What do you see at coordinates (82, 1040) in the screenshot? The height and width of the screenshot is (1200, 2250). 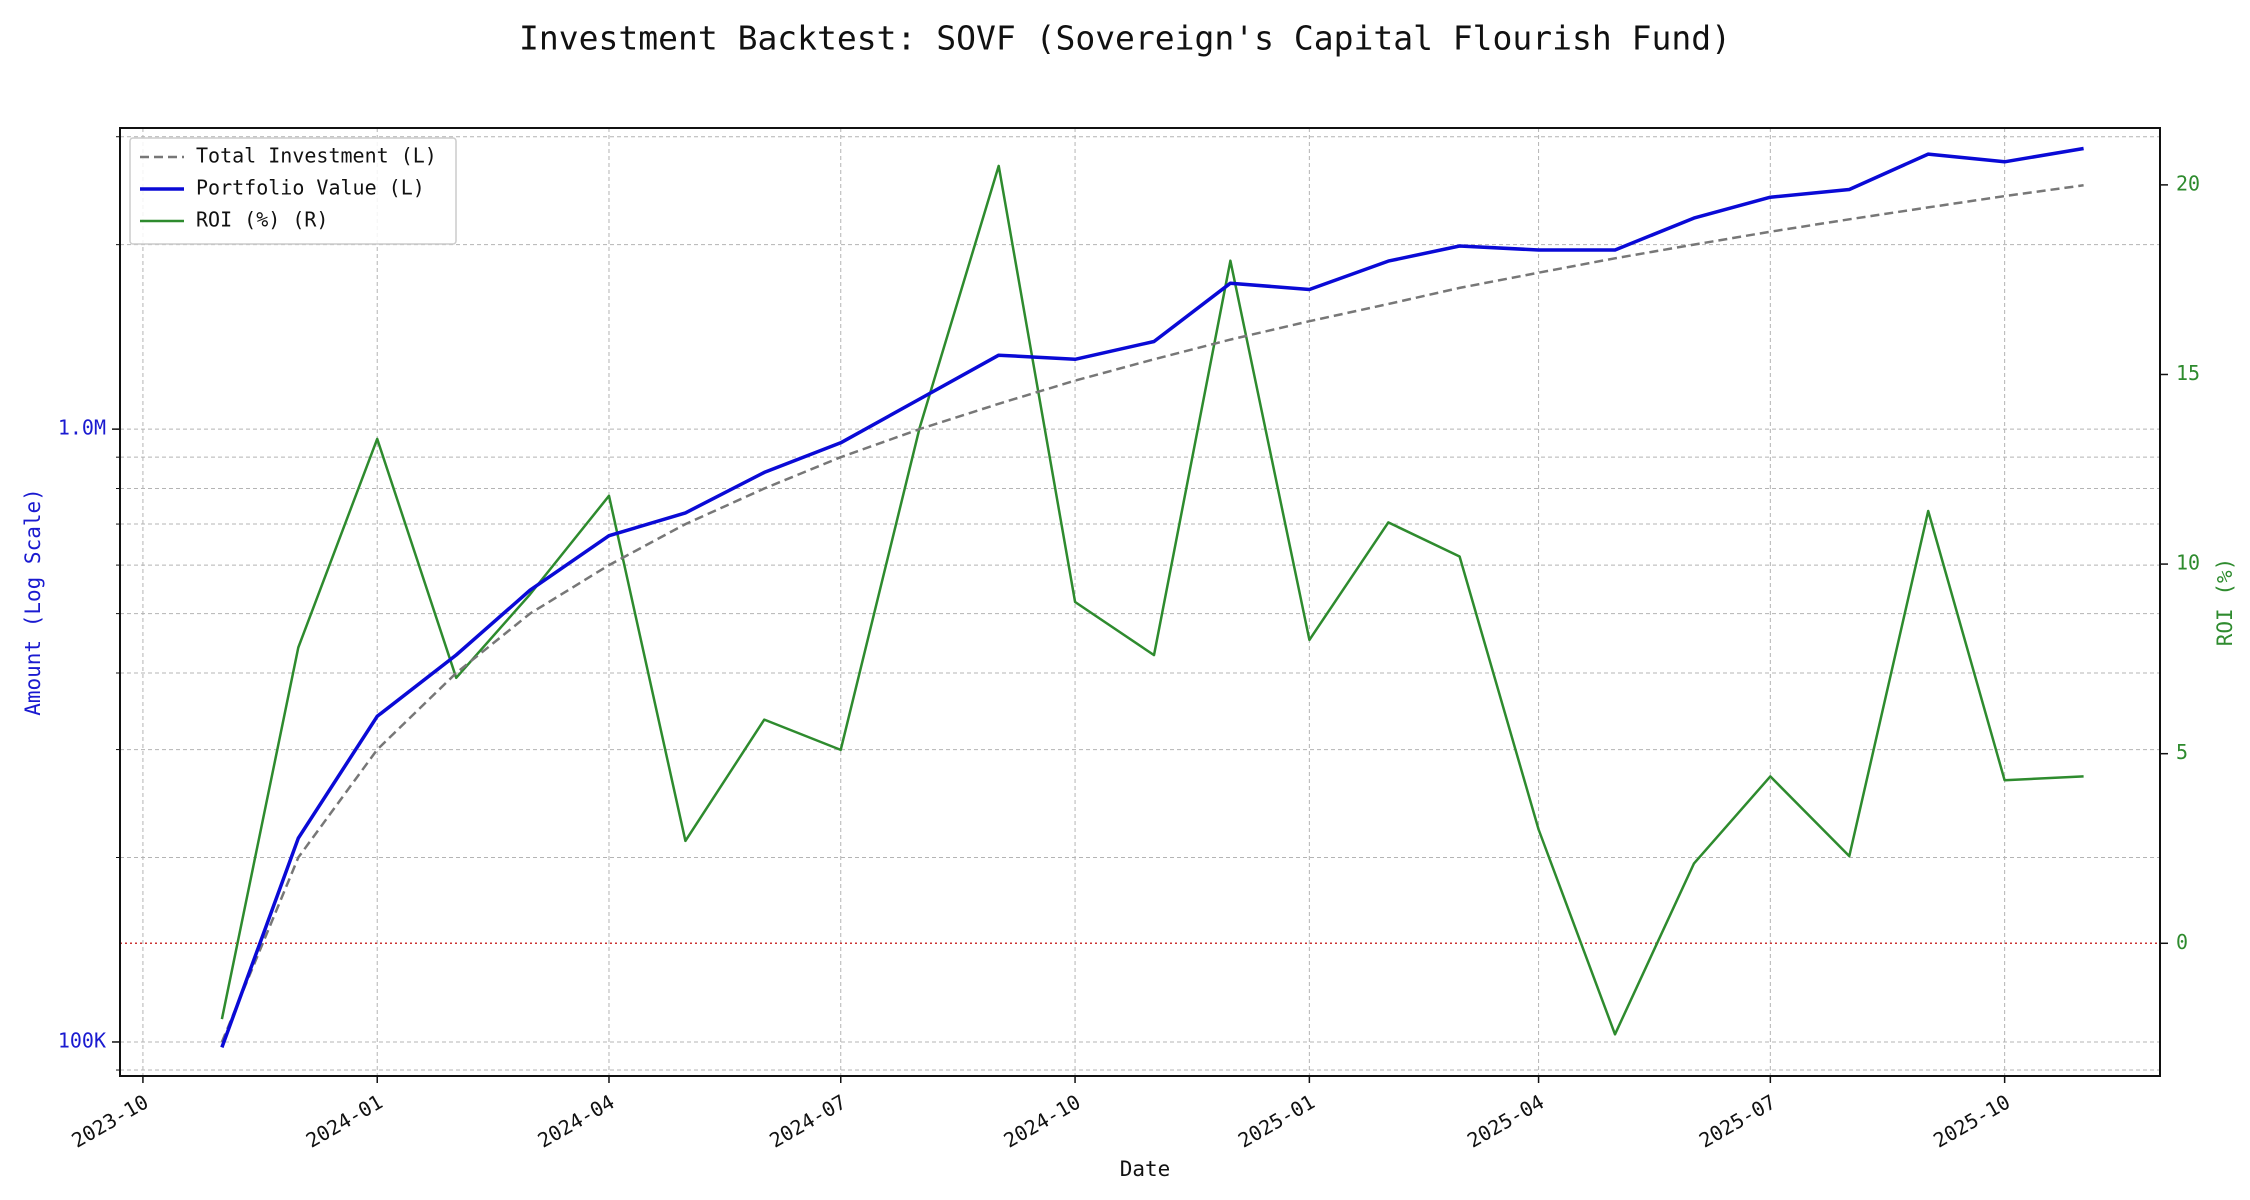 I see `y-left-tick-label: 100K` at bounding box center [82, 1040].